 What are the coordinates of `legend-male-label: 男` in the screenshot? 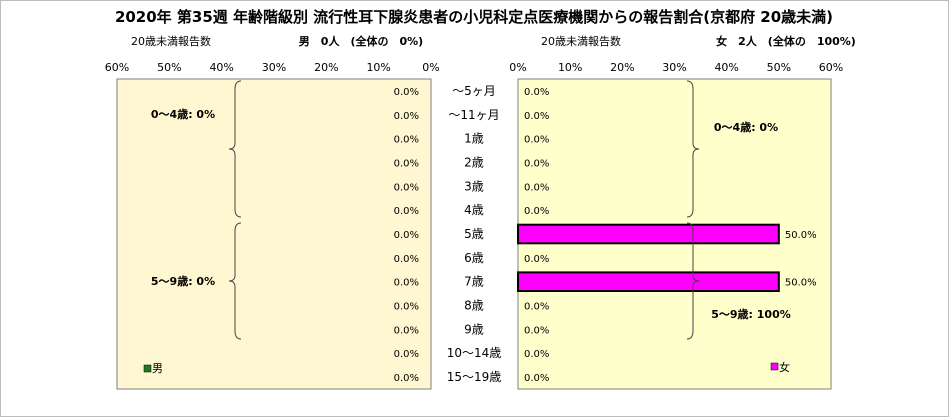 It's located at (157, 368).